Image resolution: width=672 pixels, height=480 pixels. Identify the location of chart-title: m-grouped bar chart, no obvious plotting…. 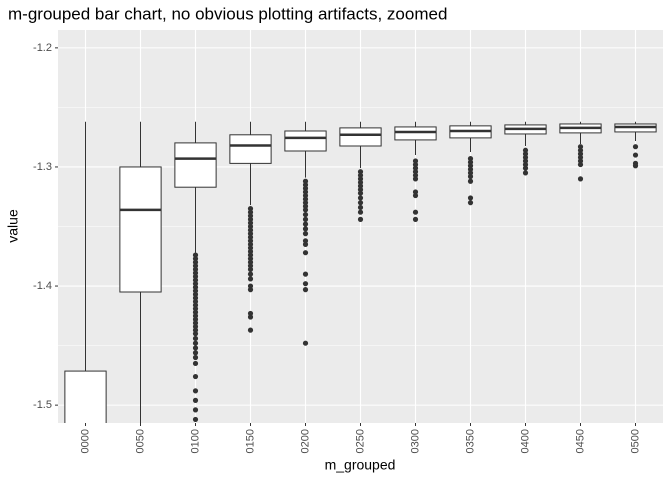
(227, 13).